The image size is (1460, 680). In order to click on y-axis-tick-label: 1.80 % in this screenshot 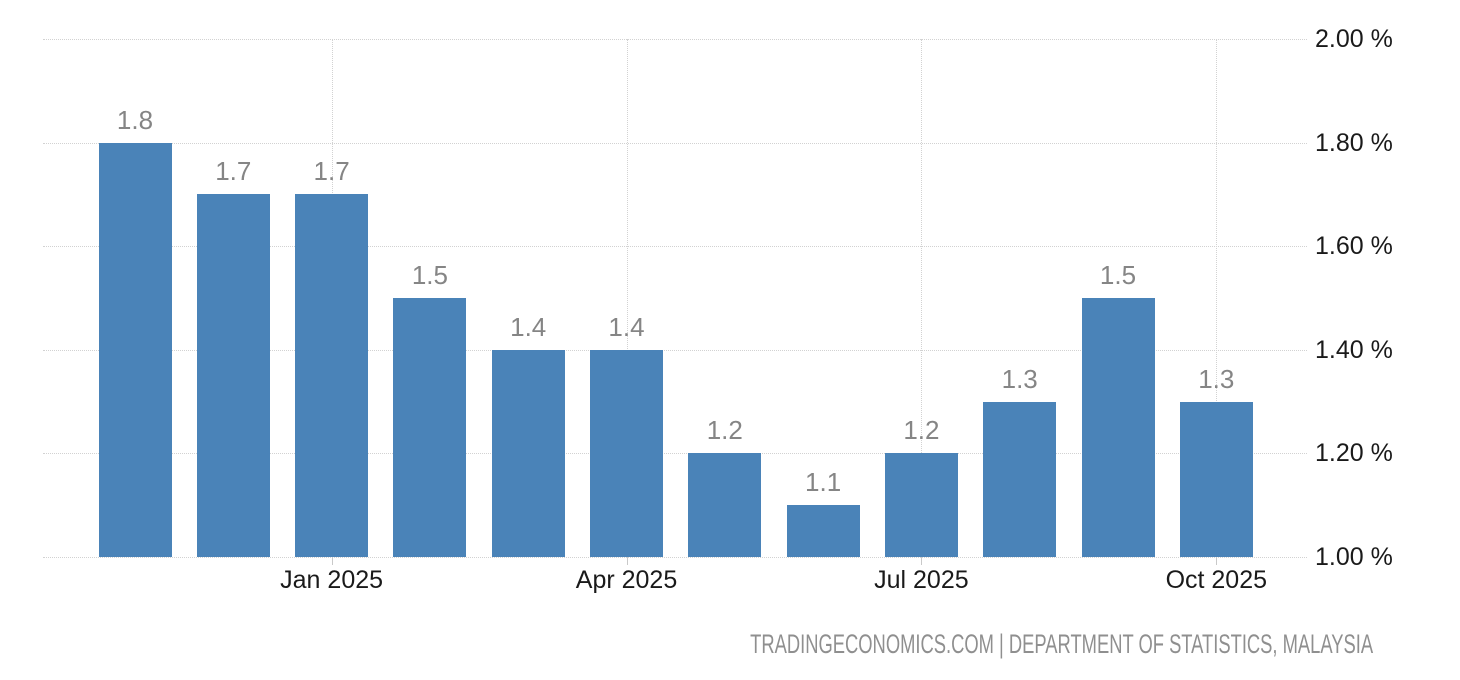, I will do `click(1354, 142)`.